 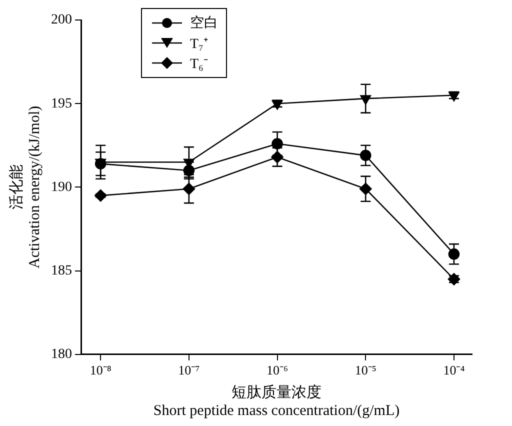 I want to click on legend-label: T₆⁻, so click(x=199, y=64).